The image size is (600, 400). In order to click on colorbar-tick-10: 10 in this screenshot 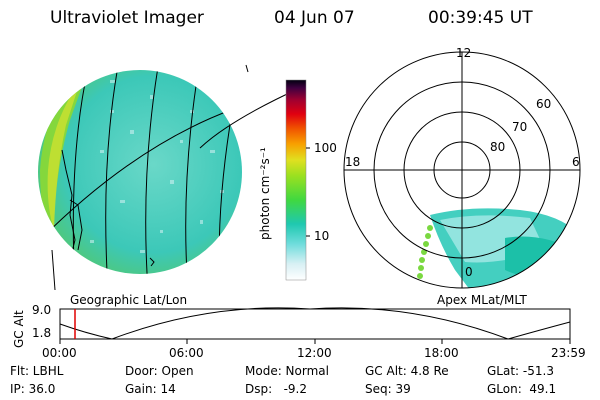, I will do `click(322, 236)`.